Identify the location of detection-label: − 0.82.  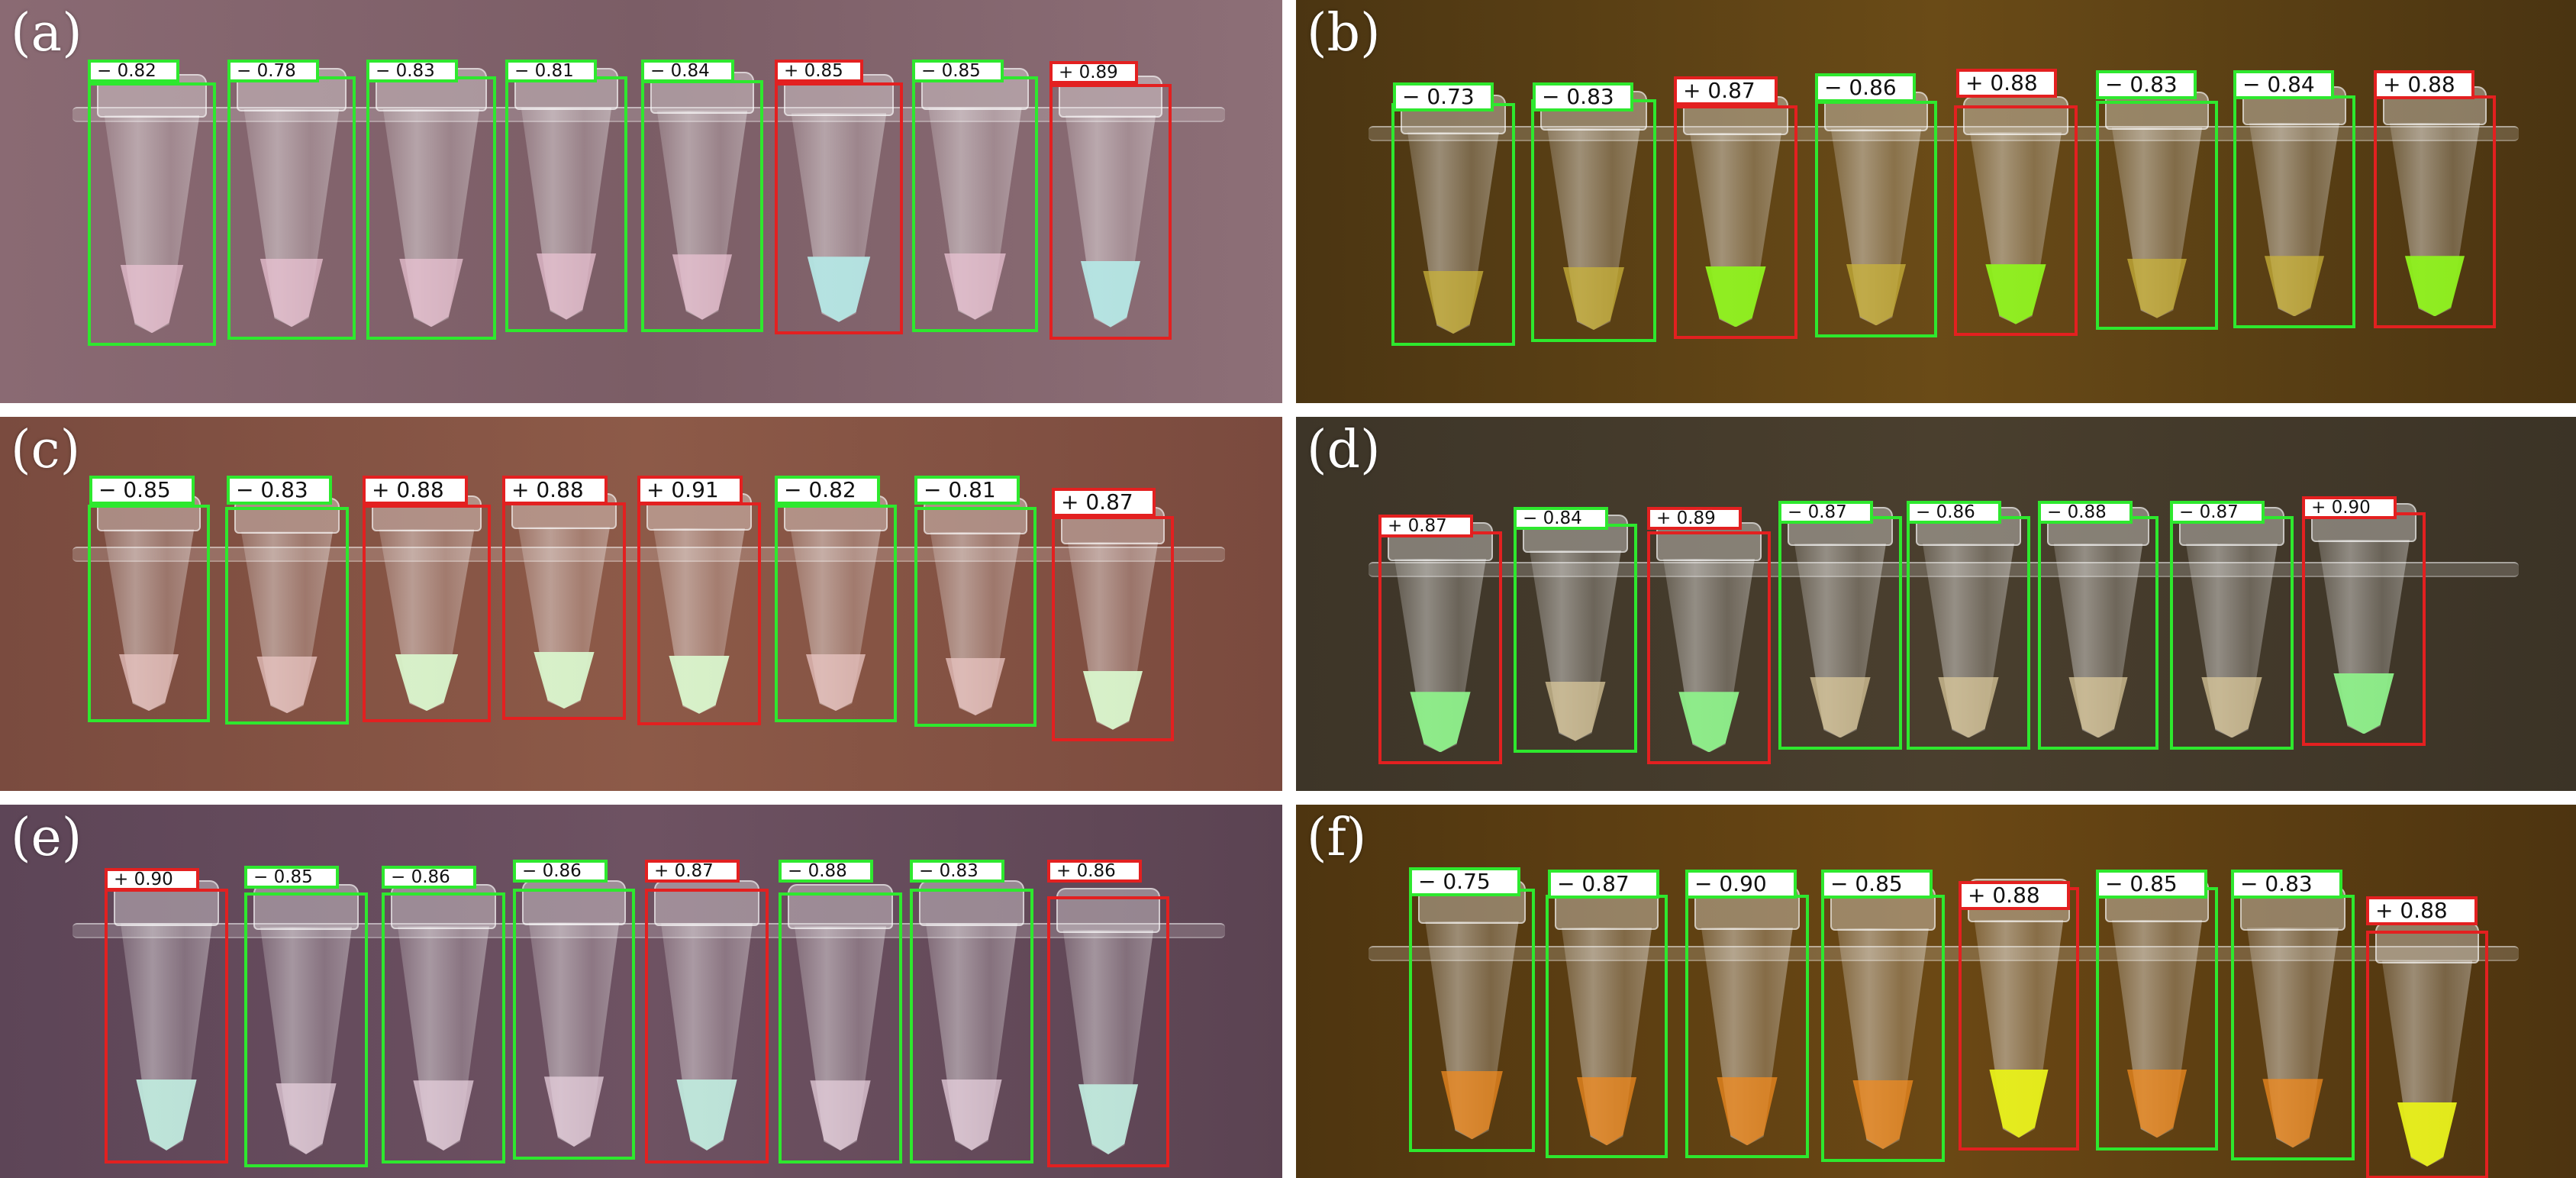
(827, 490).